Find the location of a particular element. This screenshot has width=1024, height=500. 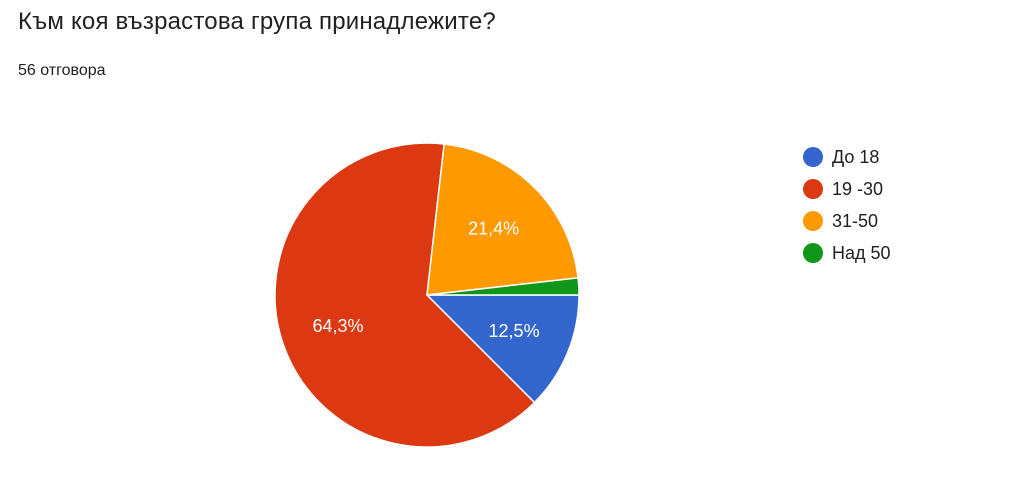

pie-slice-label-3: 21,4% is located at coordinates (493, 228).